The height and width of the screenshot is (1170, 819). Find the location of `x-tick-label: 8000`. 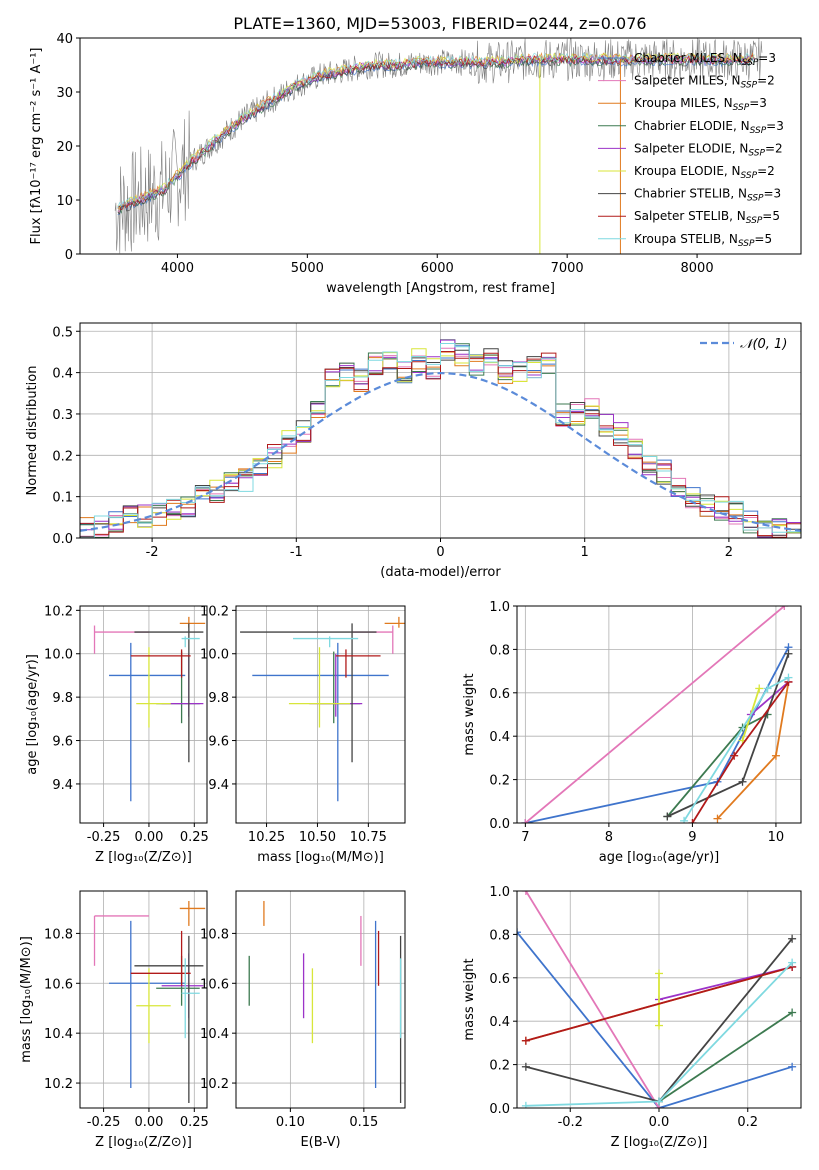

x-tick-label: 8000 is located at coordinates (697, 268).